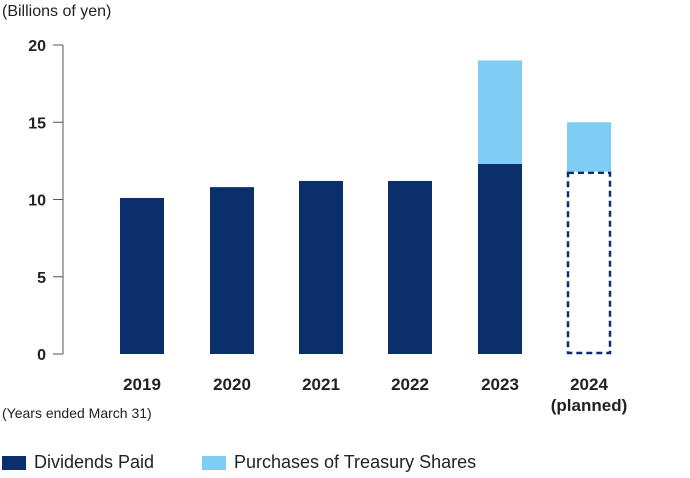 The width and height of the screenshot is (690, 478). What do you see at coordinates (232, 384) in the screenshot?
I see `x-tick-label: 2020` at bounding box center [232, 384].